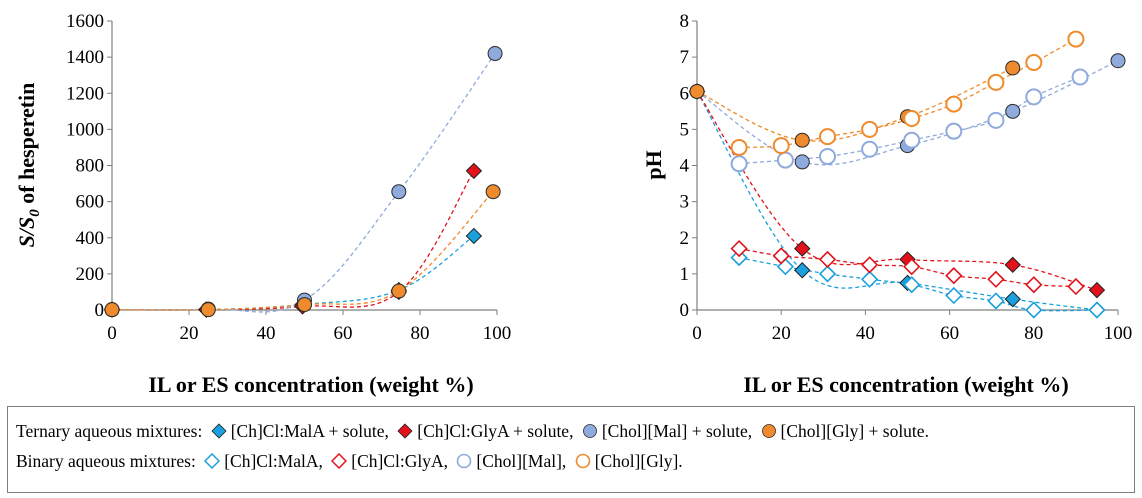 The height and width of the screenshot is (498, 1142). I want to click on legend-item: [Chol][Gly]., so click(627, 461).